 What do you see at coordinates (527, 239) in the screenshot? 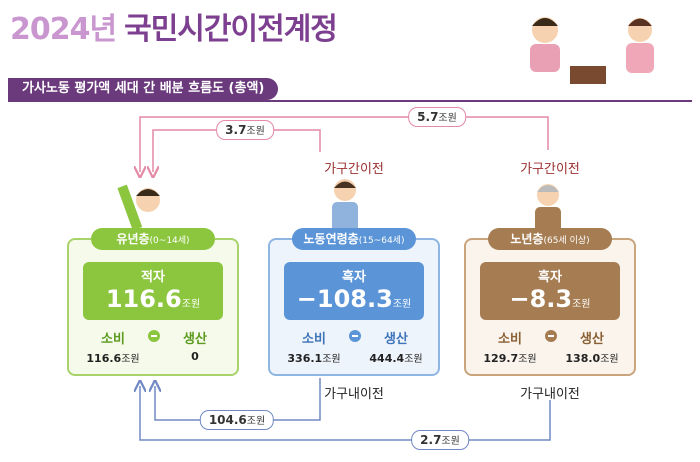
I see `group-name: 노년층` at bounding box center [527, 239].